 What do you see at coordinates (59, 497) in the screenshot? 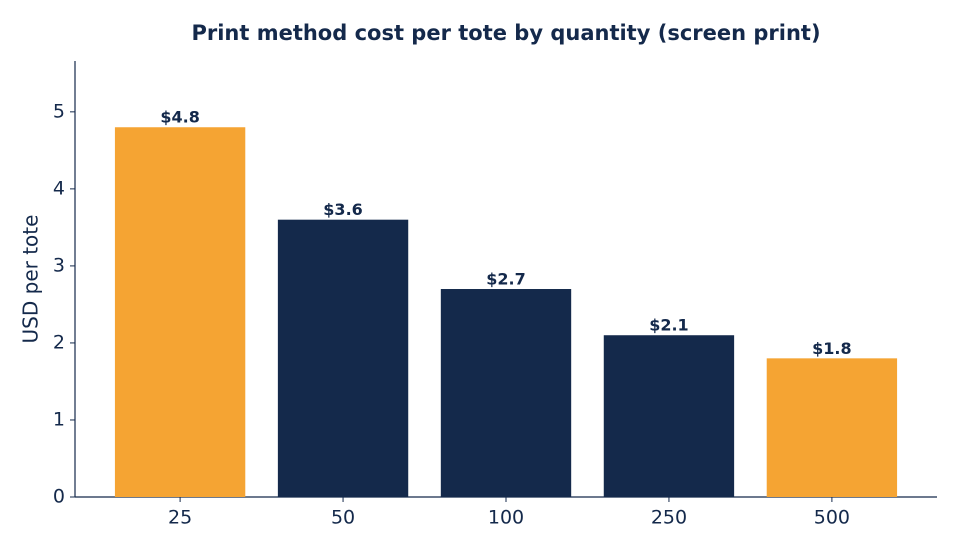
I see `y-tick-label: 0` at bounding box center [59, 497].